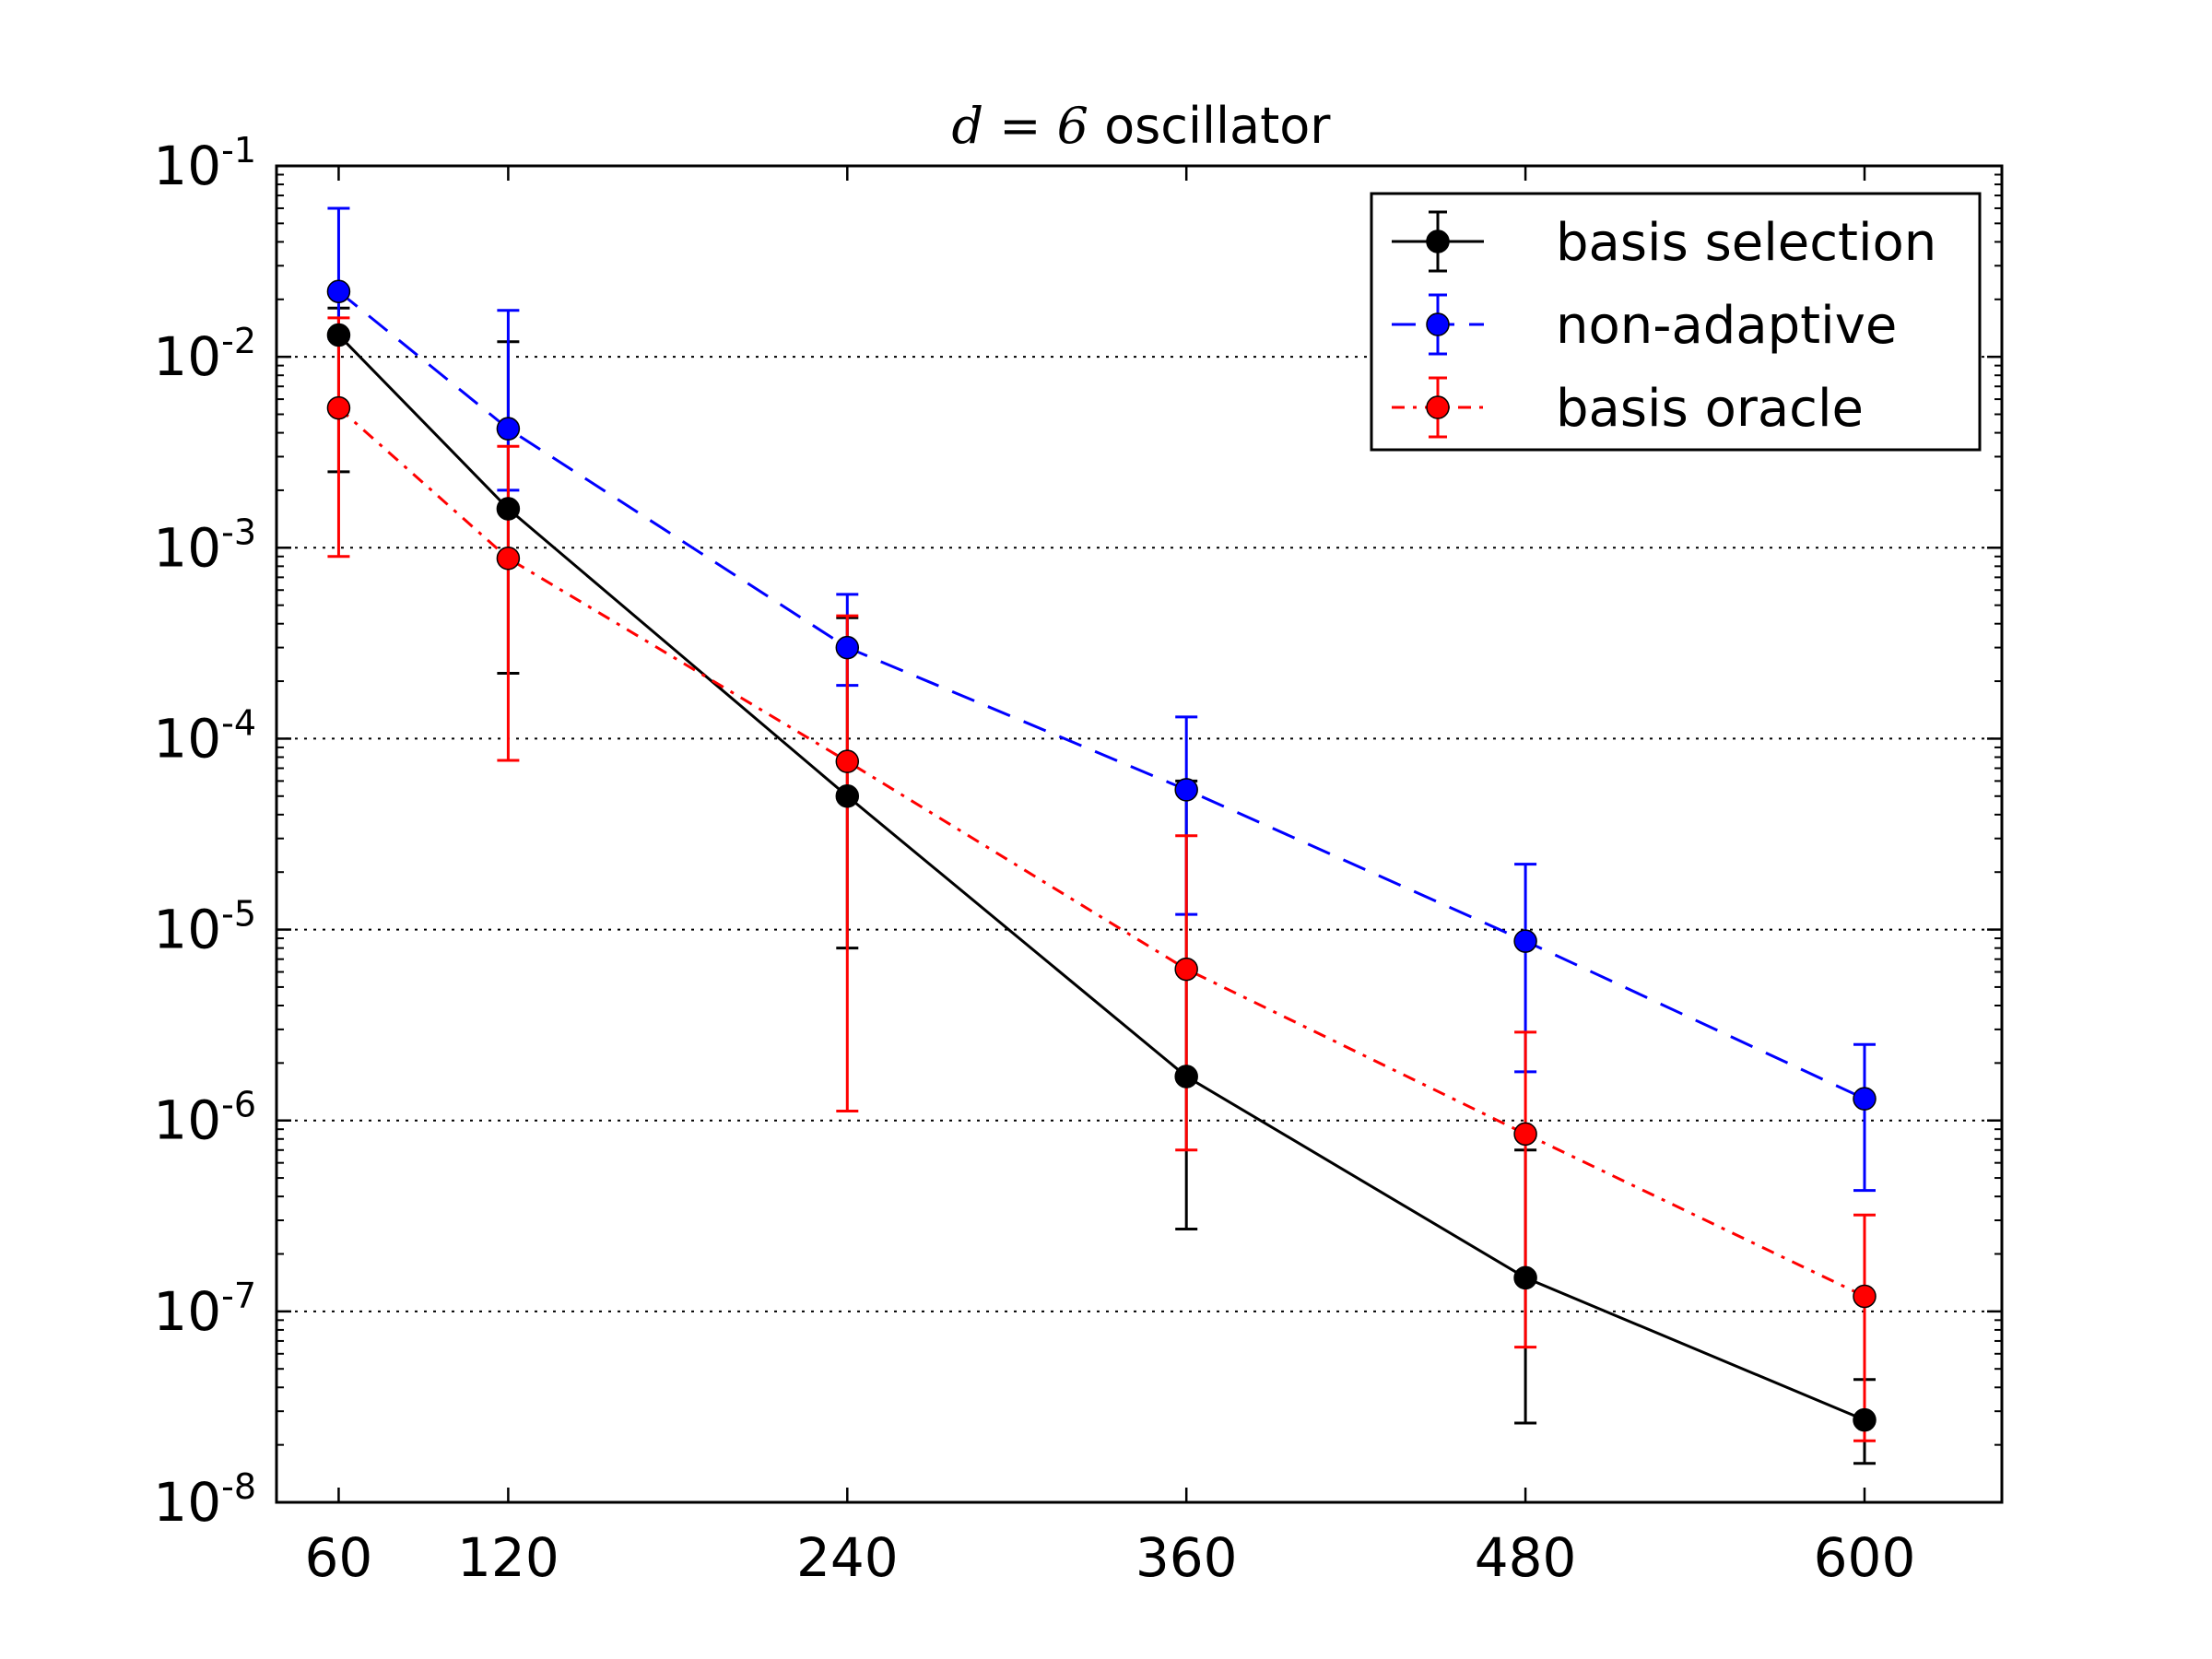 The height and width of the screenshot is (1659, 2212). I want to click on legend-label: basis selection, so click(1746, 243).